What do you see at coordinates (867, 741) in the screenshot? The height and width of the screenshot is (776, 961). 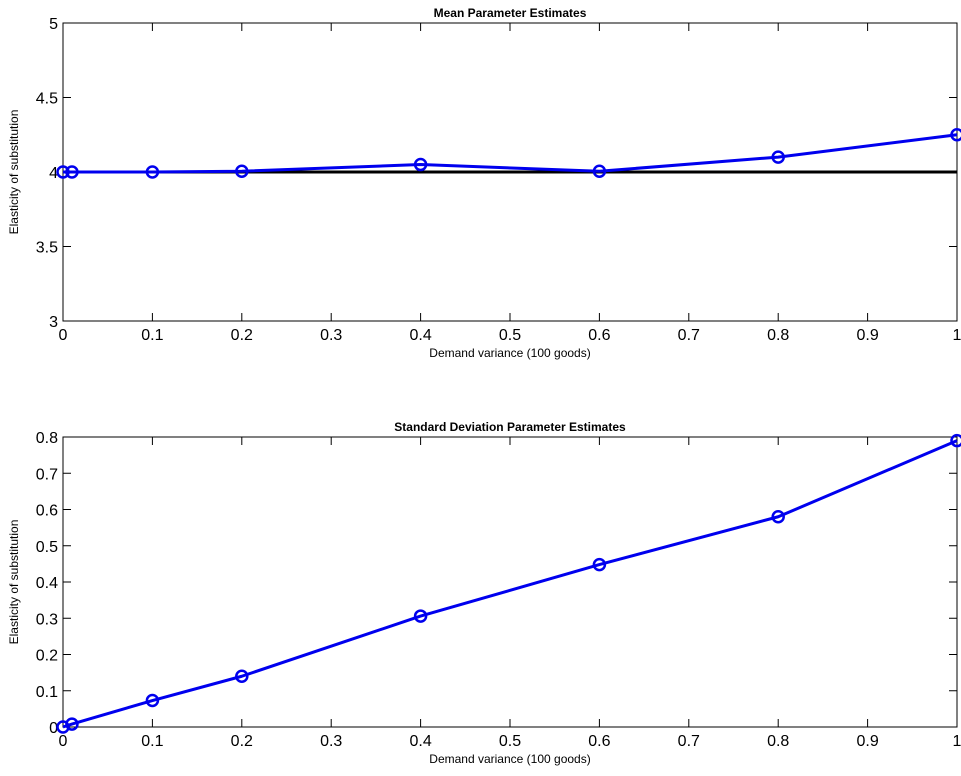 I see `std-x-tick-label: 0.9` at bounding box center [867, 741].